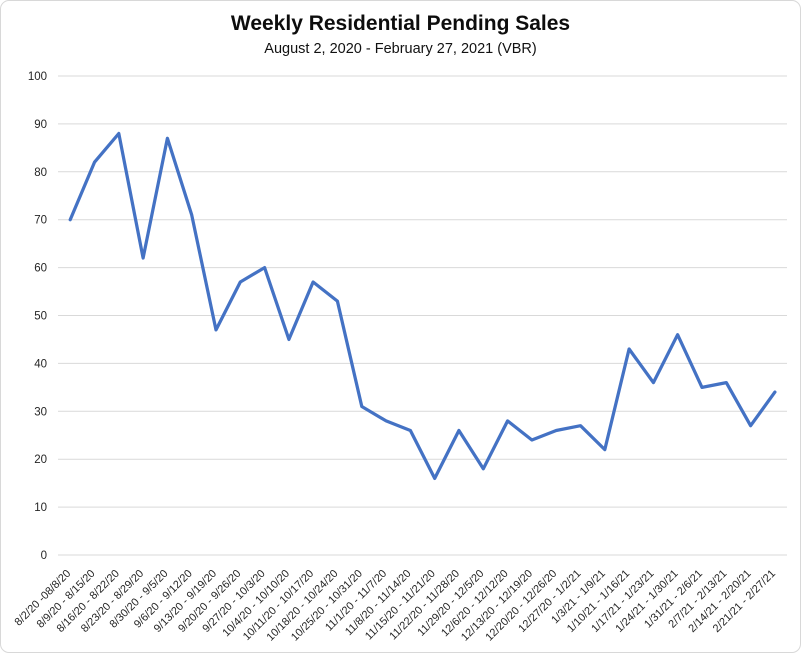 The height and width of the screenshot is (653, 801). I want to click on chart-subtitle: August 2, 2020 - February 27, 2021 (VBR), so click(400, 49).